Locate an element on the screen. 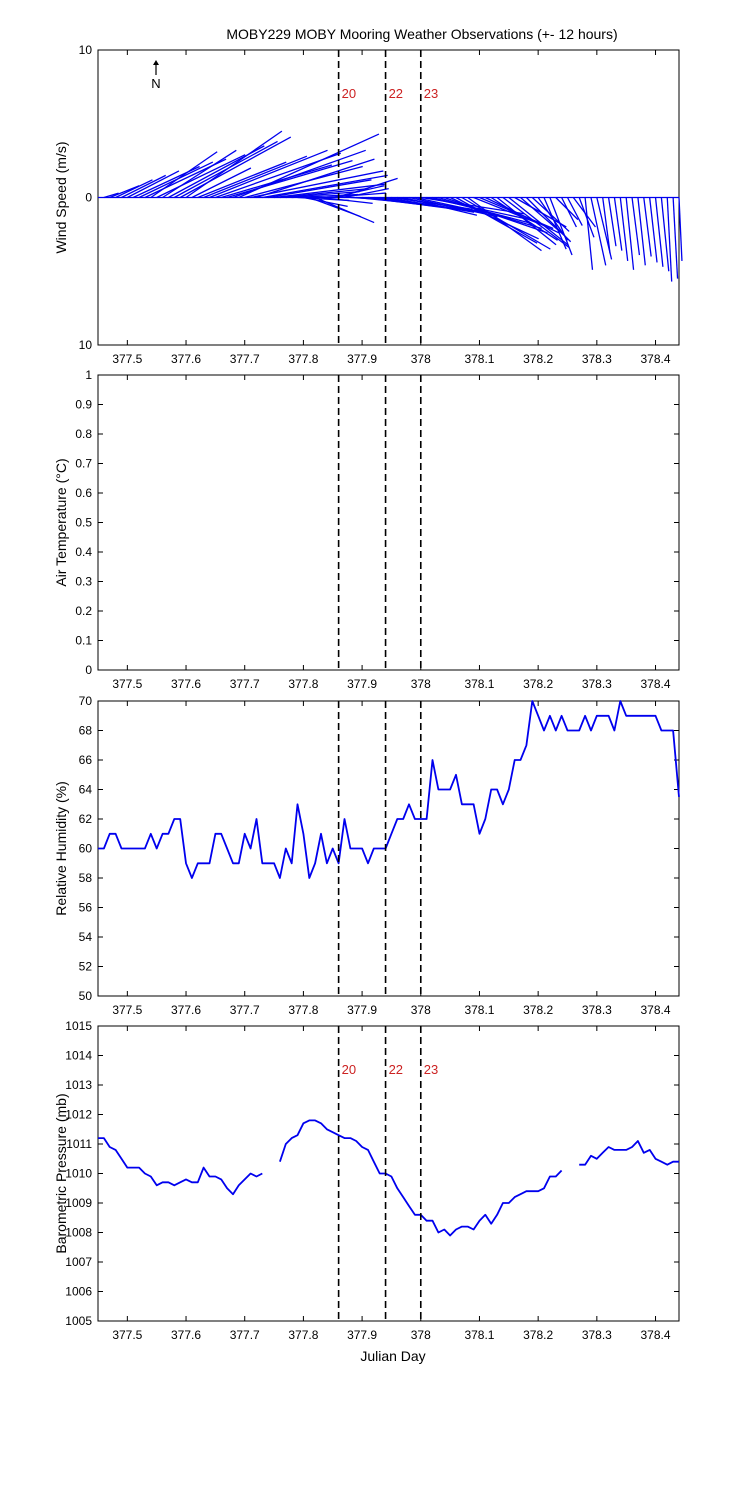 The height and width of the screenshot is (1500, 750). pressure-event-label: 23 is located at coordinates (431, 1069).